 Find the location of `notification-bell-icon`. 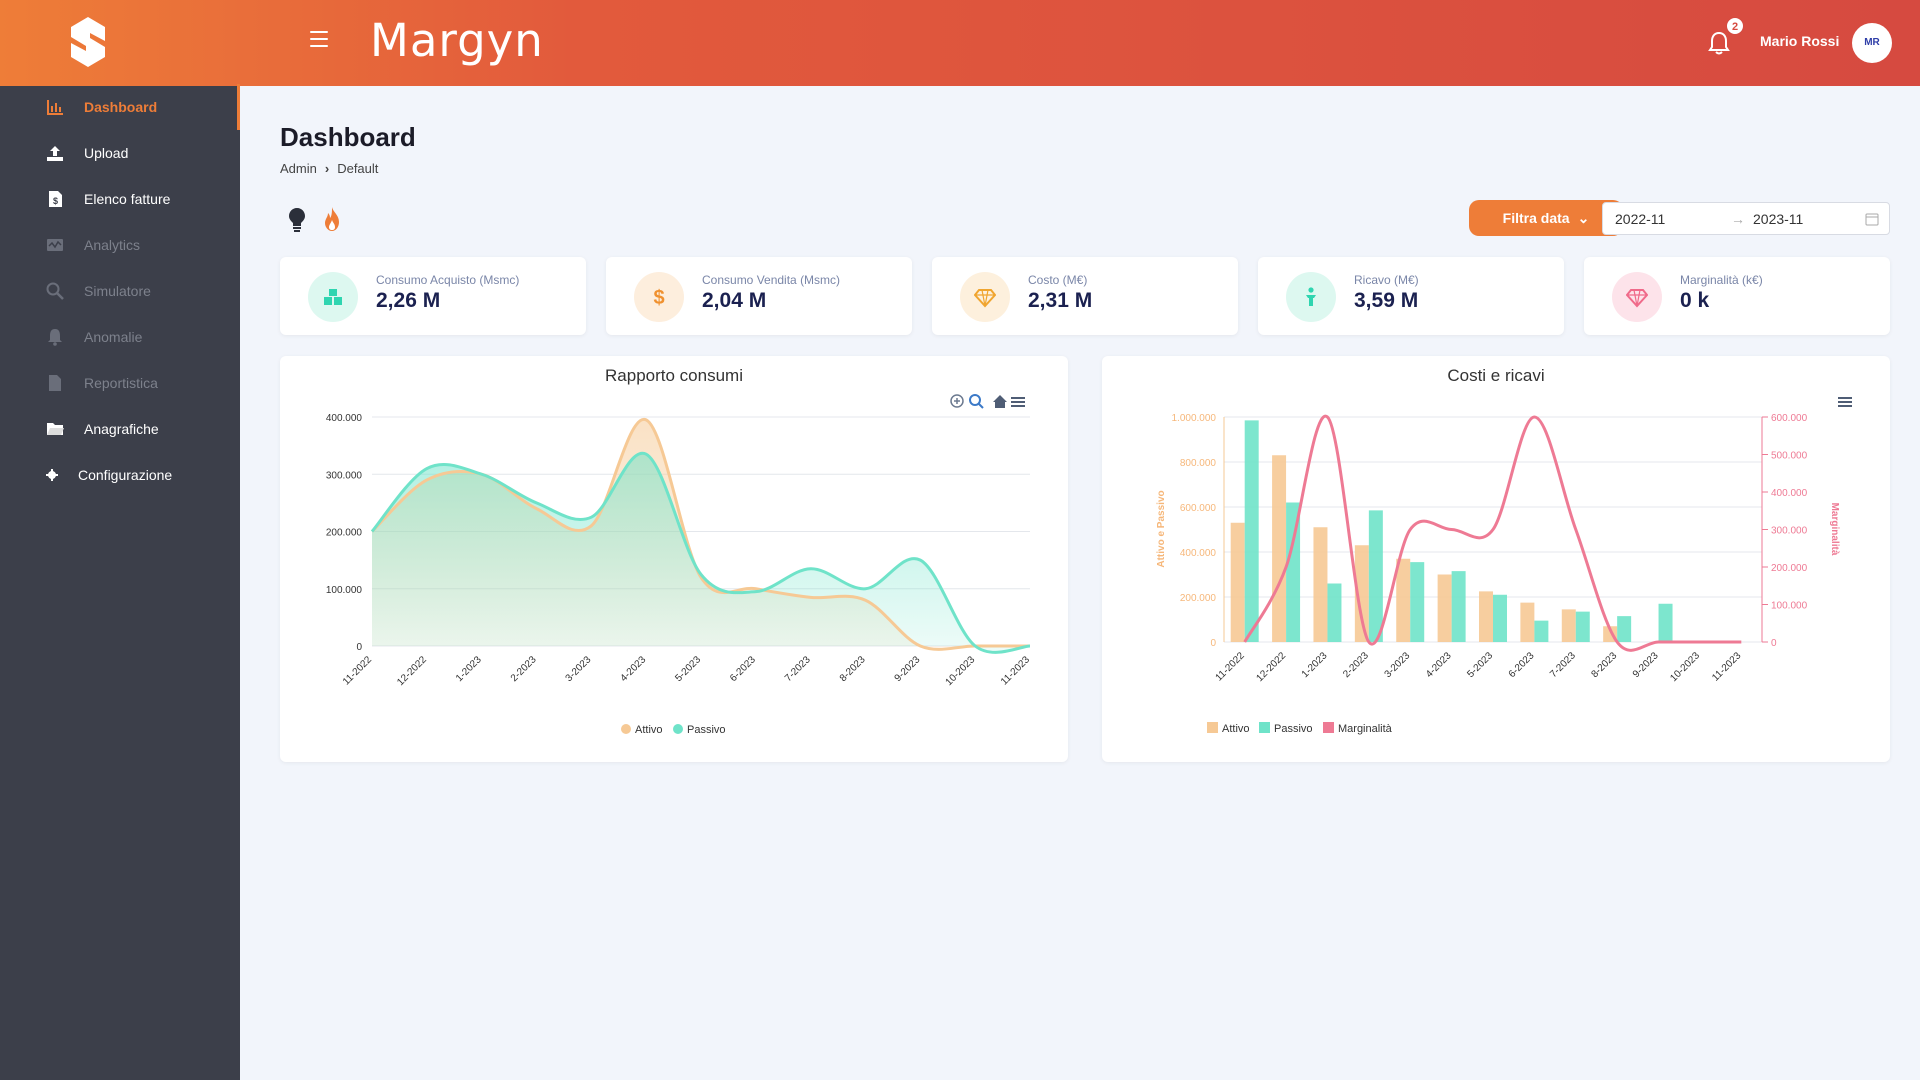

notification-bell-icon is located at coordinates (1719, 43).